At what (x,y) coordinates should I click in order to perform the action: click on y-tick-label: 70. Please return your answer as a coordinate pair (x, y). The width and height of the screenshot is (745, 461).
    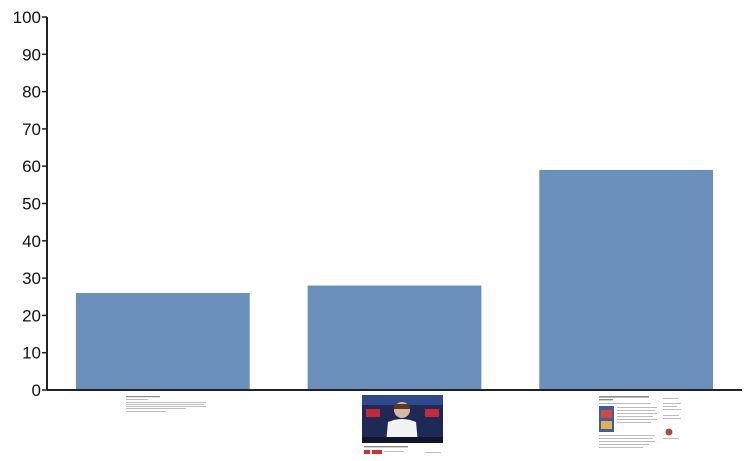
    Looking at the image, I should click on (31, 129).